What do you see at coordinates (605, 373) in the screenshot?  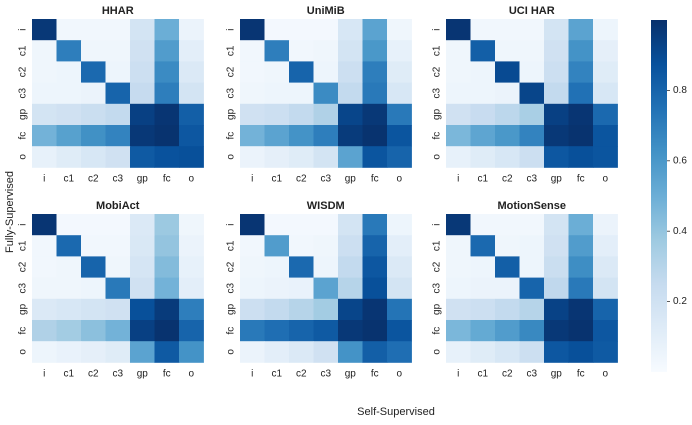 I see `x-tick-label: o` at bounding box center [605, 373].